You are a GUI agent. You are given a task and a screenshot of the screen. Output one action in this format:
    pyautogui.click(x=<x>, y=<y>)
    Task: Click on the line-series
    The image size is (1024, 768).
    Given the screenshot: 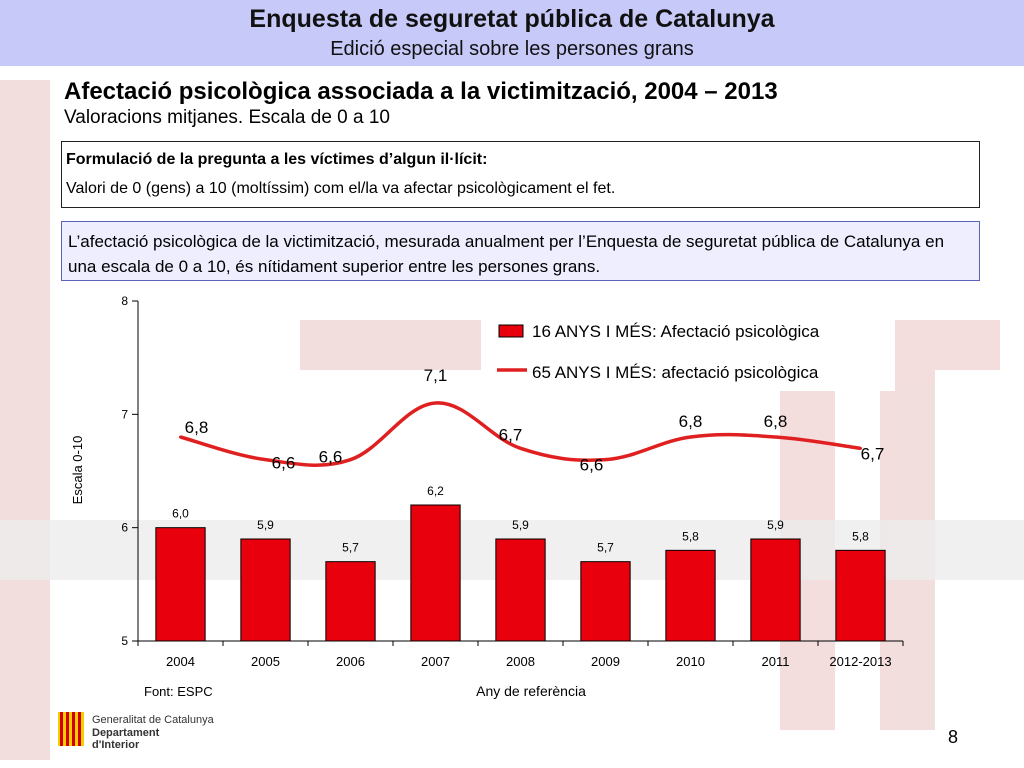 What is the action you would take?
    pyautogui.click(x=520, y=434)
    